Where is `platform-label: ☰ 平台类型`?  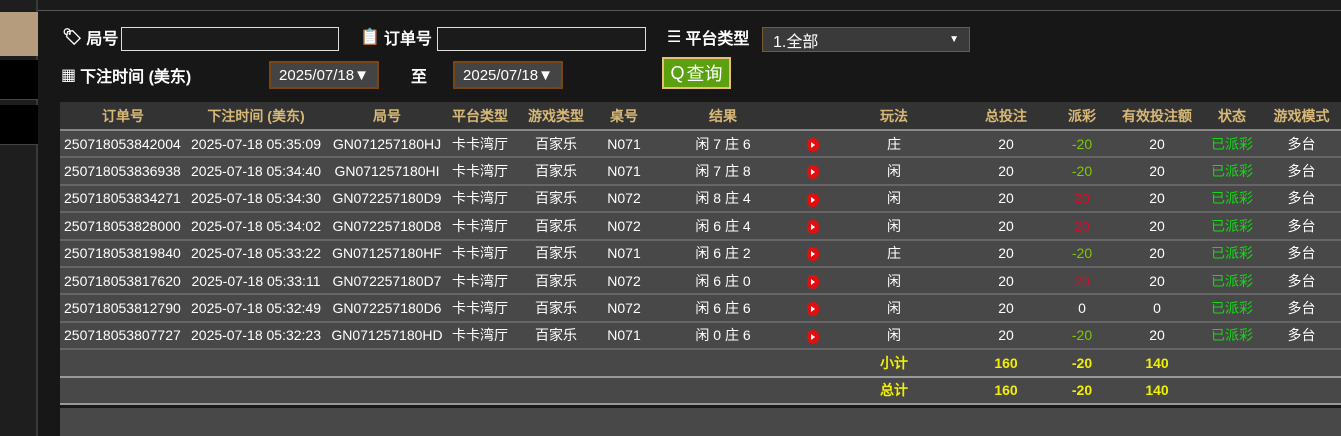 platform-label: ☰ 平台类型 is located at coordinates (708, 38).